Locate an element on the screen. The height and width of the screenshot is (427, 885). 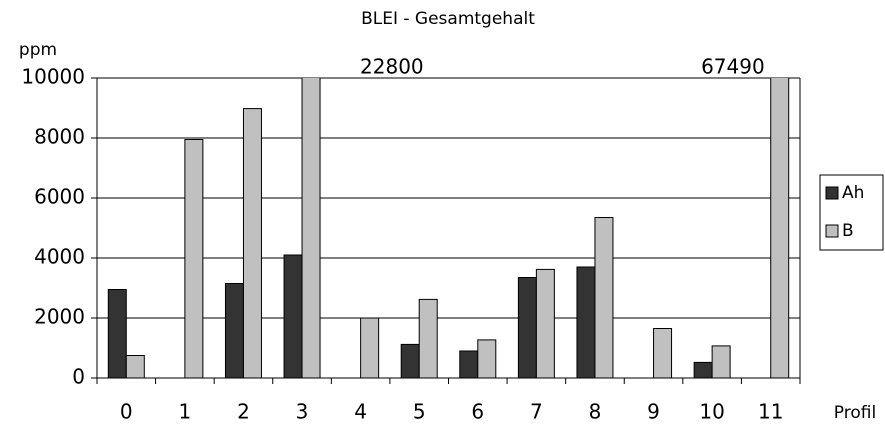
x-tick-label: 11 is located at coordinates (770, 412).